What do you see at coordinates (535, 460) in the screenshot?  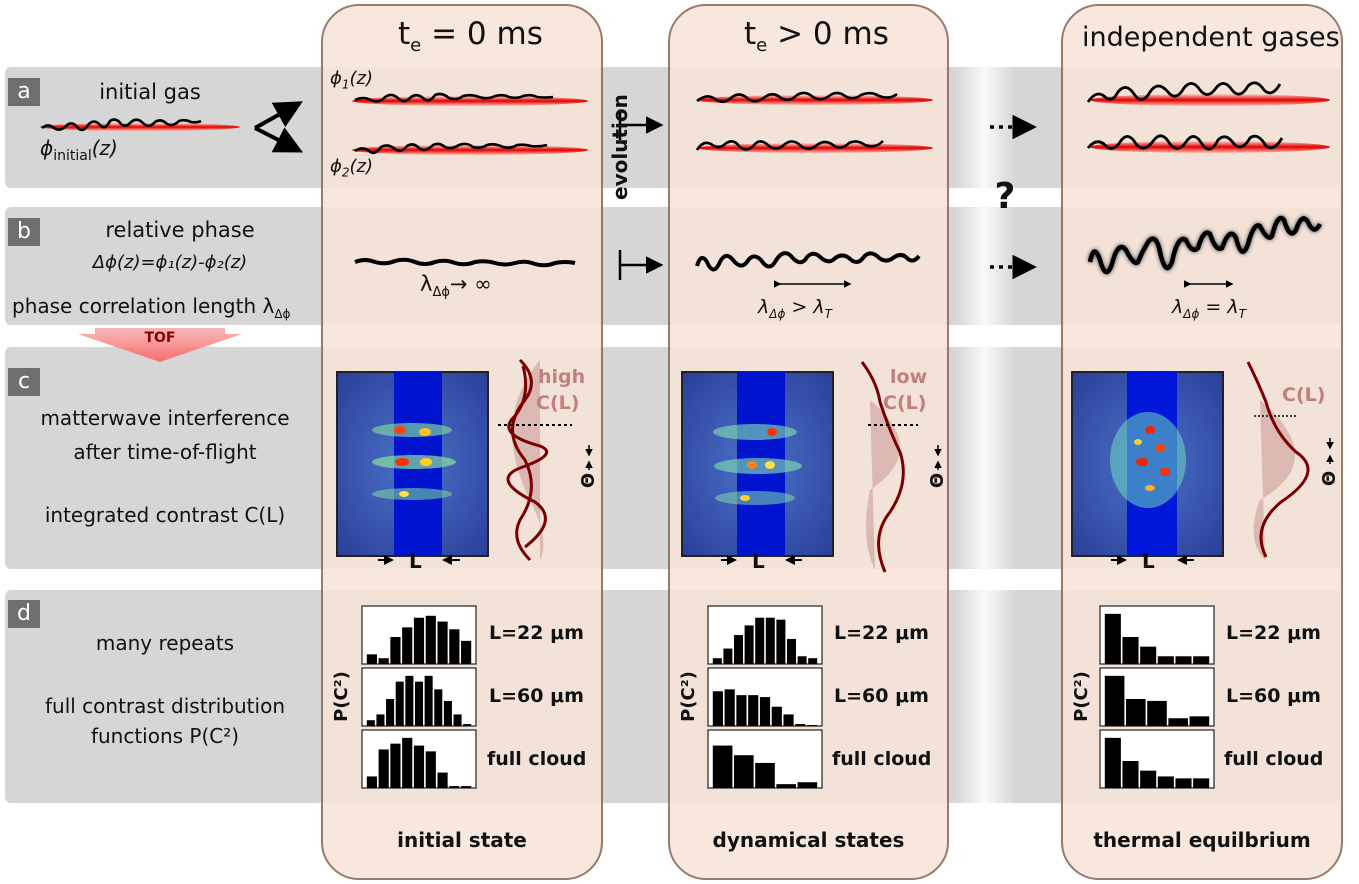 I see `col1-profile-curve` at bounding box center [535, 460].